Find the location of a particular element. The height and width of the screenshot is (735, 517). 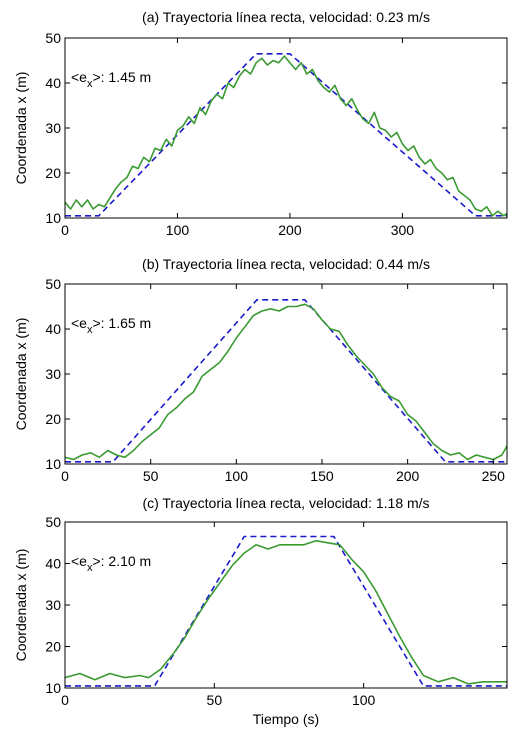

panel-b-xtick-label: 250 is located at coordinates (494, 476).